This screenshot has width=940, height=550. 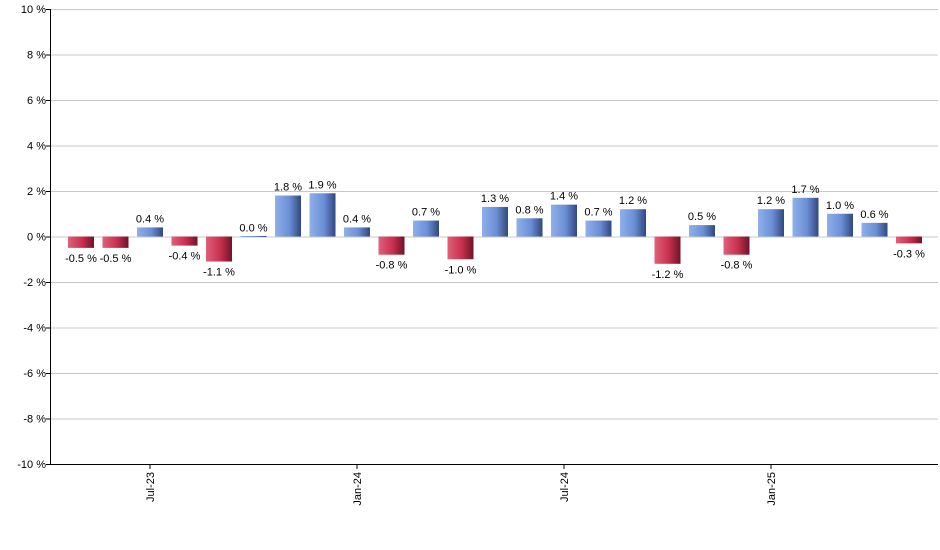 What do you see at coordinates (36, 238) in the screenshot?
I see `y-tick-label: 0 %` at bounding box center [36, 238].